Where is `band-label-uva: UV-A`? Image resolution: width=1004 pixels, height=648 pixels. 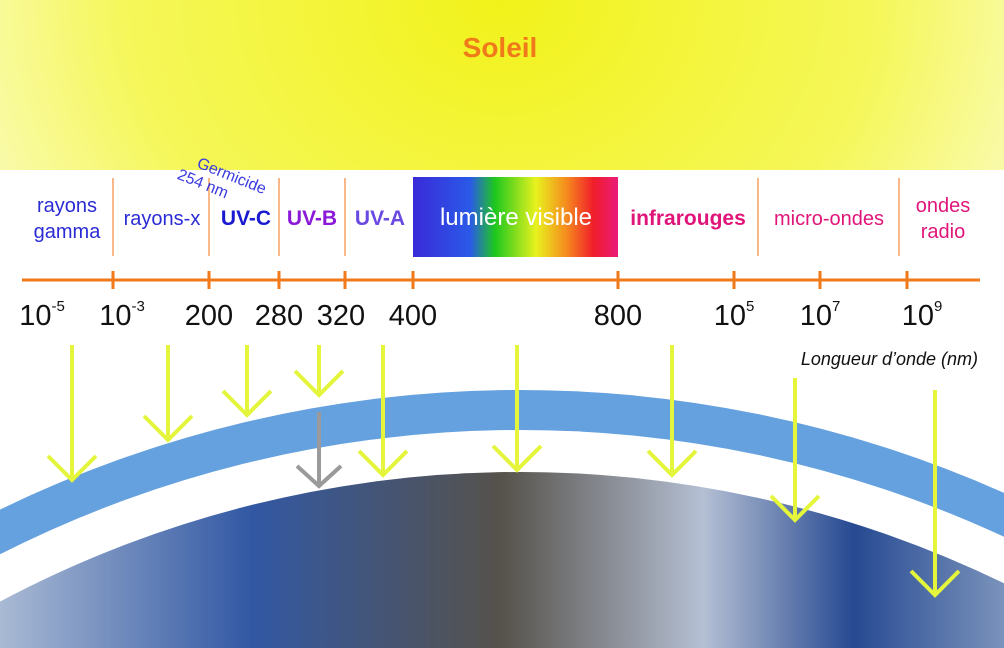 band-label-uva: UV-A is located at coordinates (380, 218).